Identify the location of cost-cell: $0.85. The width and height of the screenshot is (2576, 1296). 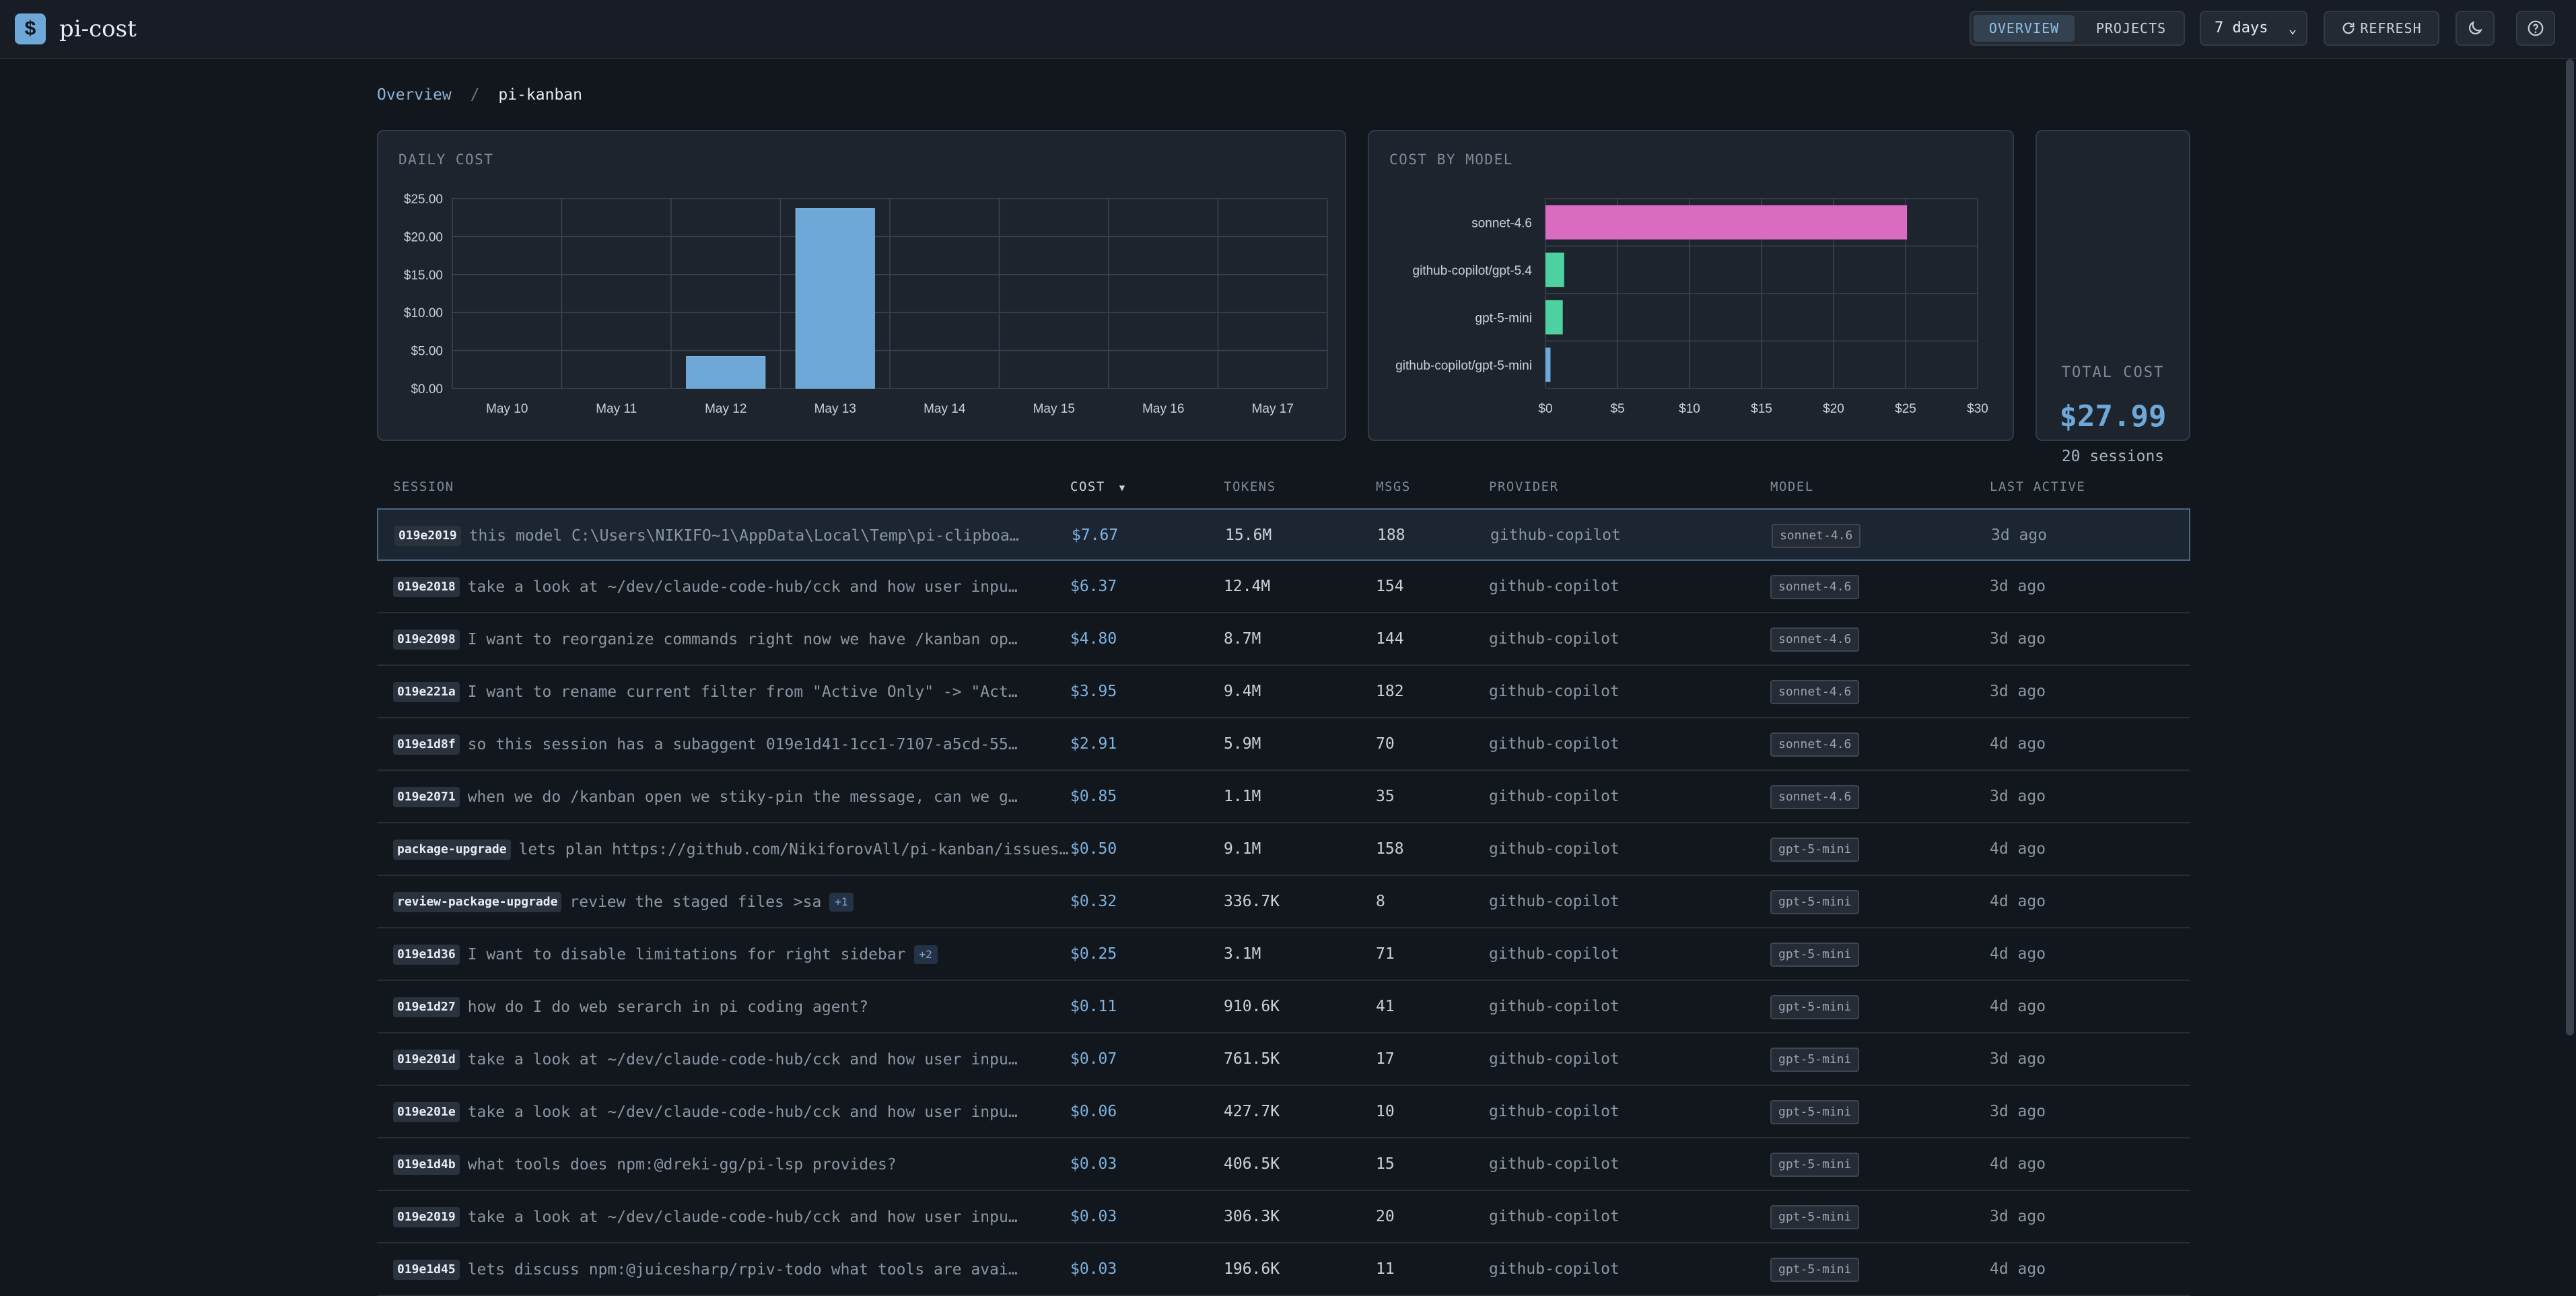
(1093, 796).